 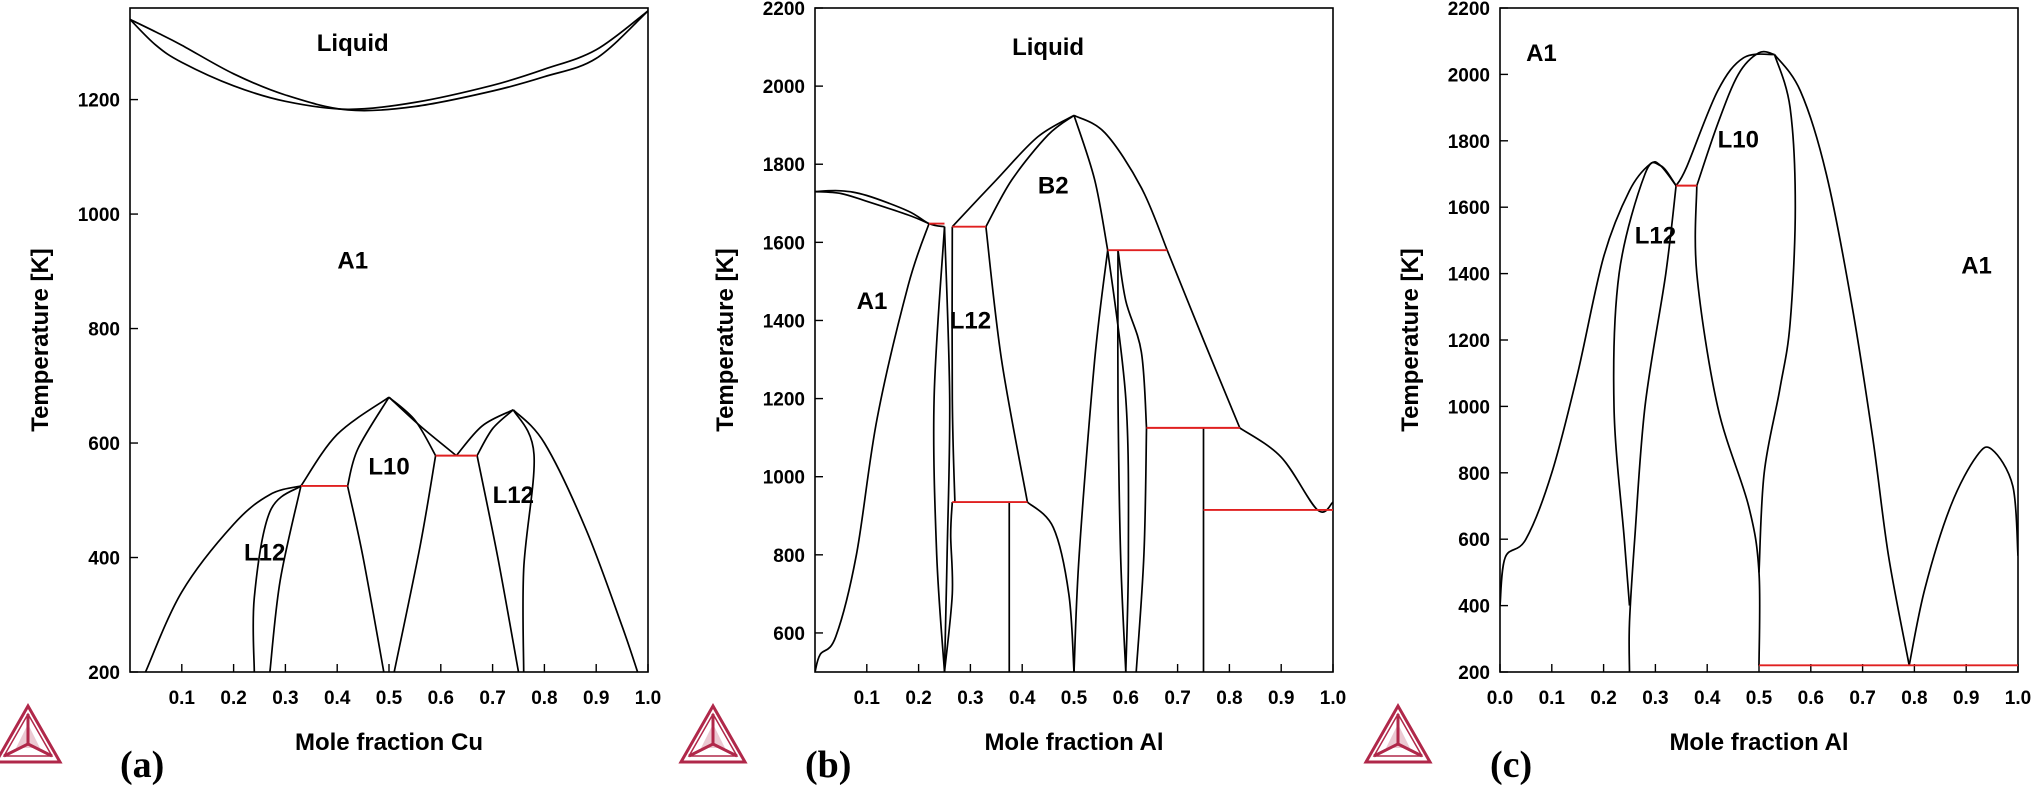 I want to click on x-tick-label: 0.1, so click(x=867, y=698).